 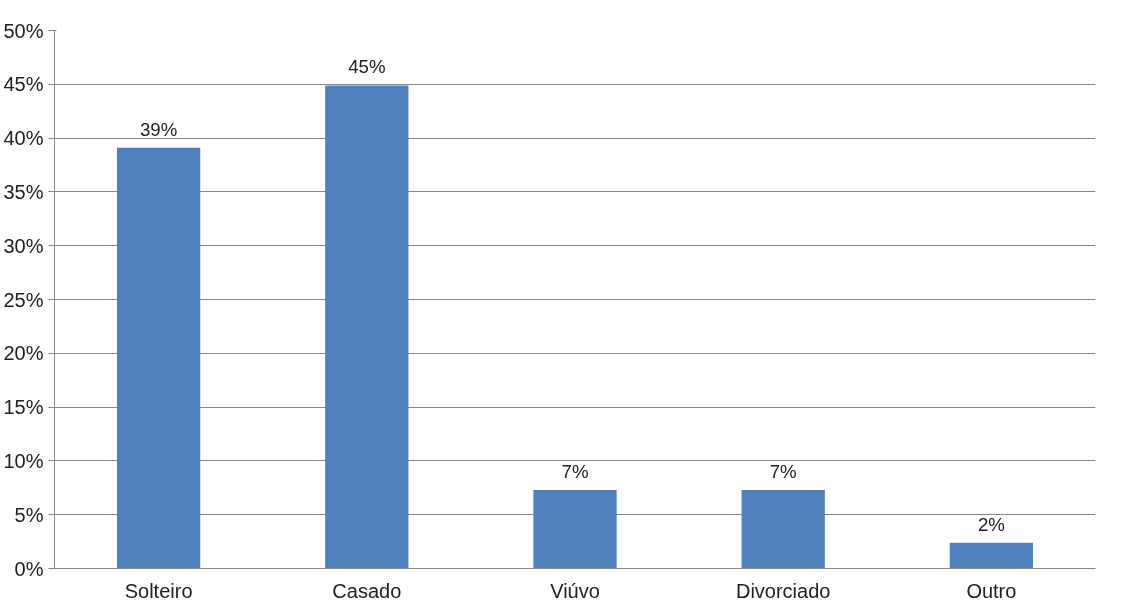 I want to click on data-label: 39%, so click(x=158, y=129).